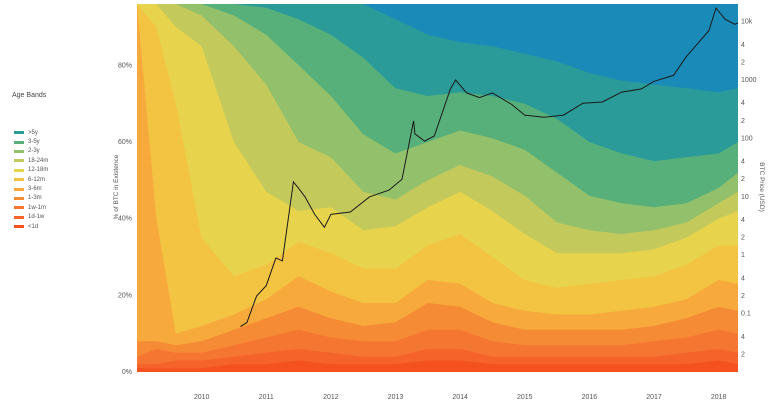 The width and height of the screenshot is (768, 412). I want to click on y-right-tick: 0.1, so click(746, 314).